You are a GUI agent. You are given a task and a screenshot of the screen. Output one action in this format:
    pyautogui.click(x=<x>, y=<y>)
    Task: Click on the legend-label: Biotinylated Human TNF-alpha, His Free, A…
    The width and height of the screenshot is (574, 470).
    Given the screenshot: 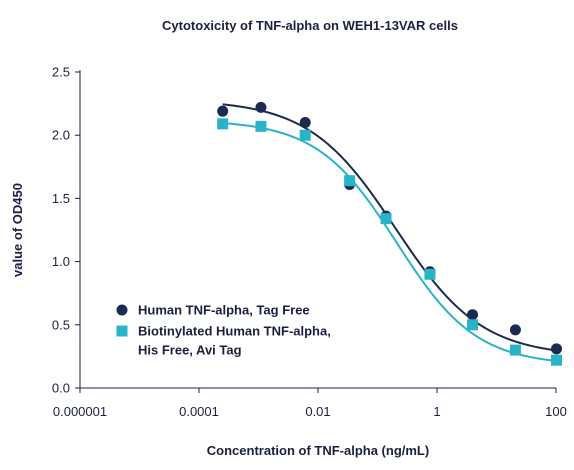 What is the action you would take?
    pyautogui.click(x=234, y=341)
    